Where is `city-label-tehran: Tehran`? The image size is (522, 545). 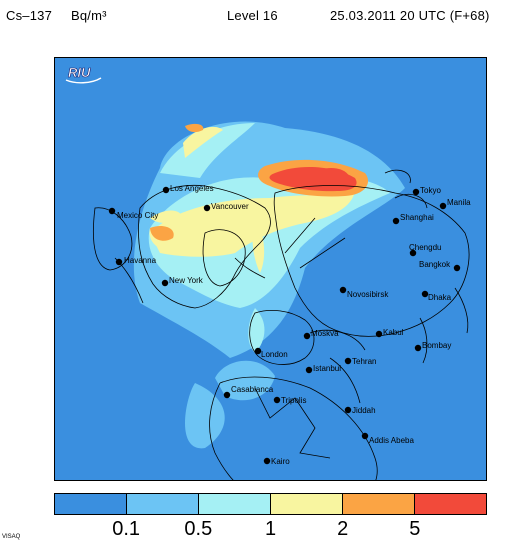
city-label-tehran: Tehran is located at coordinates (364, 361).